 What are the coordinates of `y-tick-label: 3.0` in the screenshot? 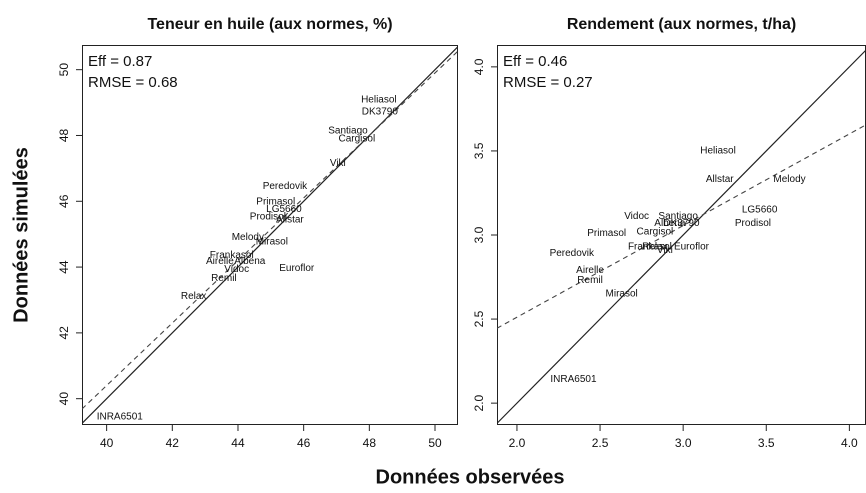 It's located at (479, 234).